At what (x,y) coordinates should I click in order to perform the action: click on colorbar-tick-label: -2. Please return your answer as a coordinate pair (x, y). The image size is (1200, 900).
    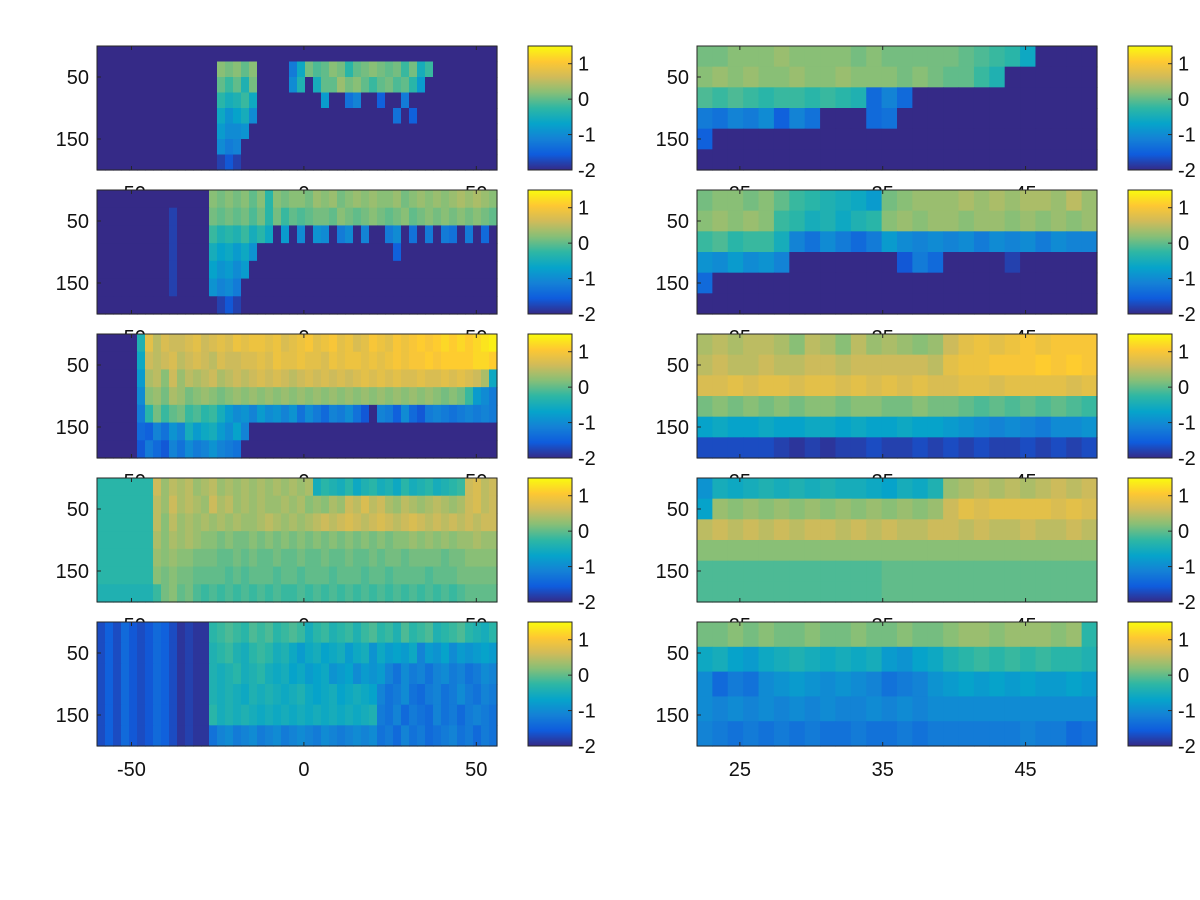
    Looking at the image, I should click on (1187, 315).